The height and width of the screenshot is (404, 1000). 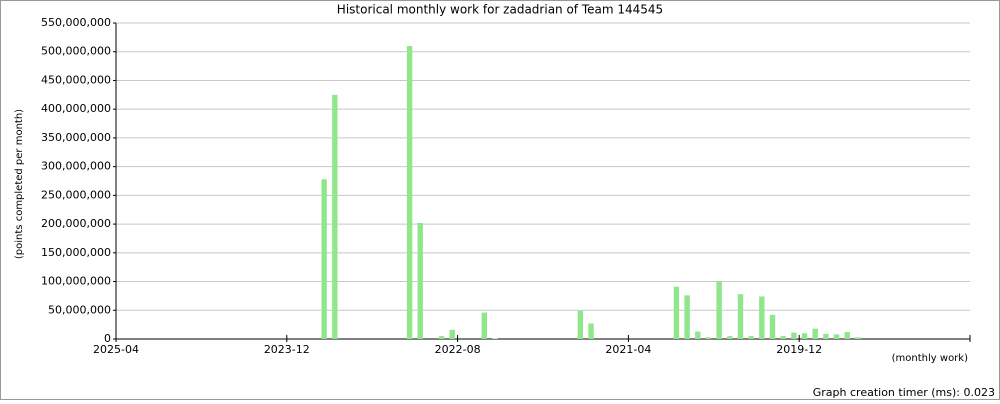 I want to click on y-tick-label: 350,000,000, so click(x=76, y=137).